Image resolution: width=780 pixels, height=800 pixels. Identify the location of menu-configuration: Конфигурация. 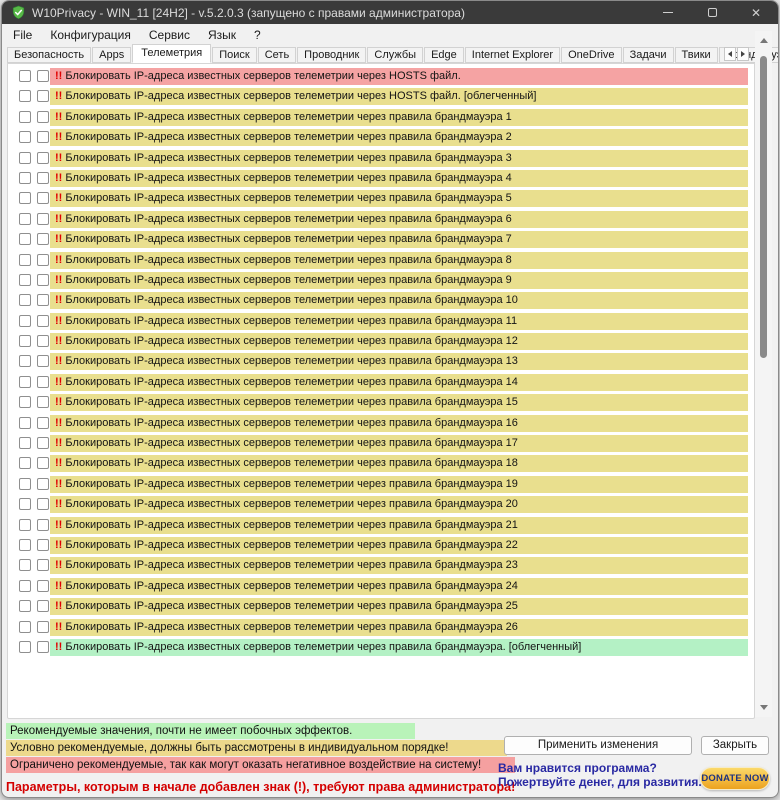
(90, 35).